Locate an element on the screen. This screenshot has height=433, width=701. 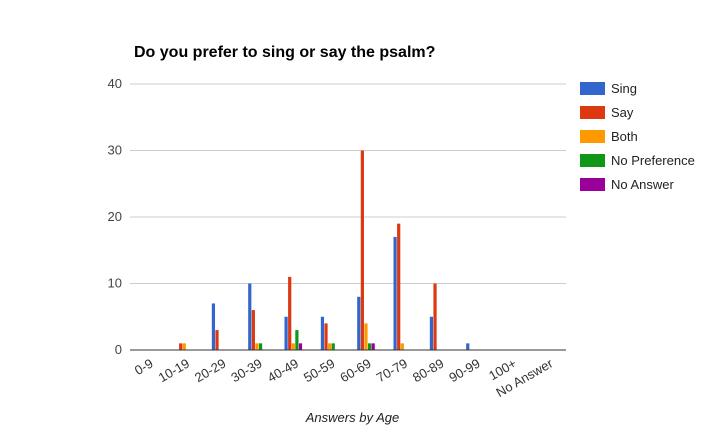
x-tick-label-90-99: 90-99 is located at coordinates (464, 371).